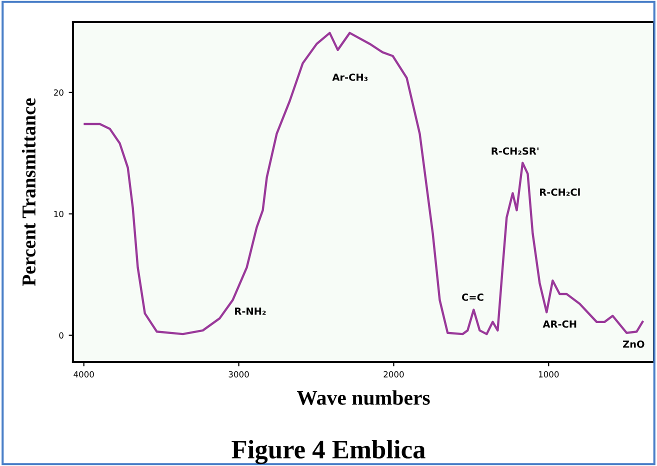 The image size is (657, 466). I want to click on y-tick-label: 20, so click(59, 92).